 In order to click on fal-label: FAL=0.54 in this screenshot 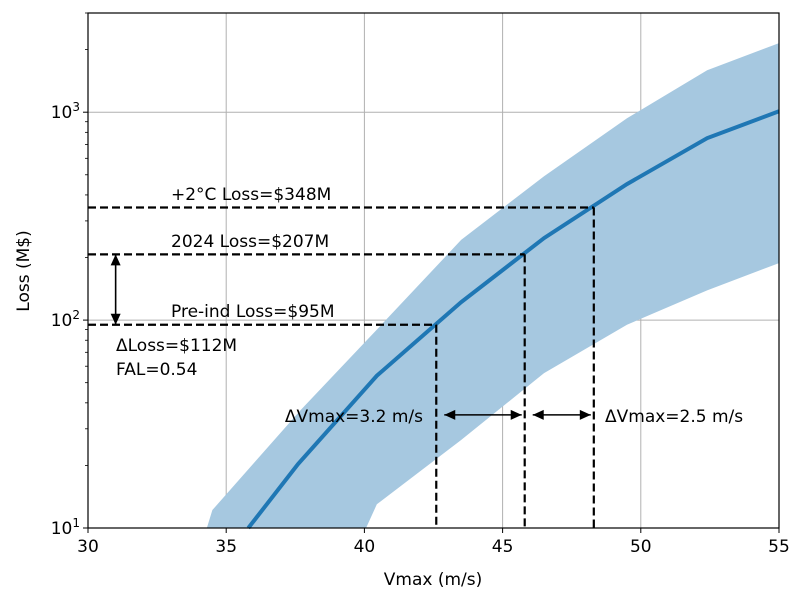, I will do `click(156, 370)`.